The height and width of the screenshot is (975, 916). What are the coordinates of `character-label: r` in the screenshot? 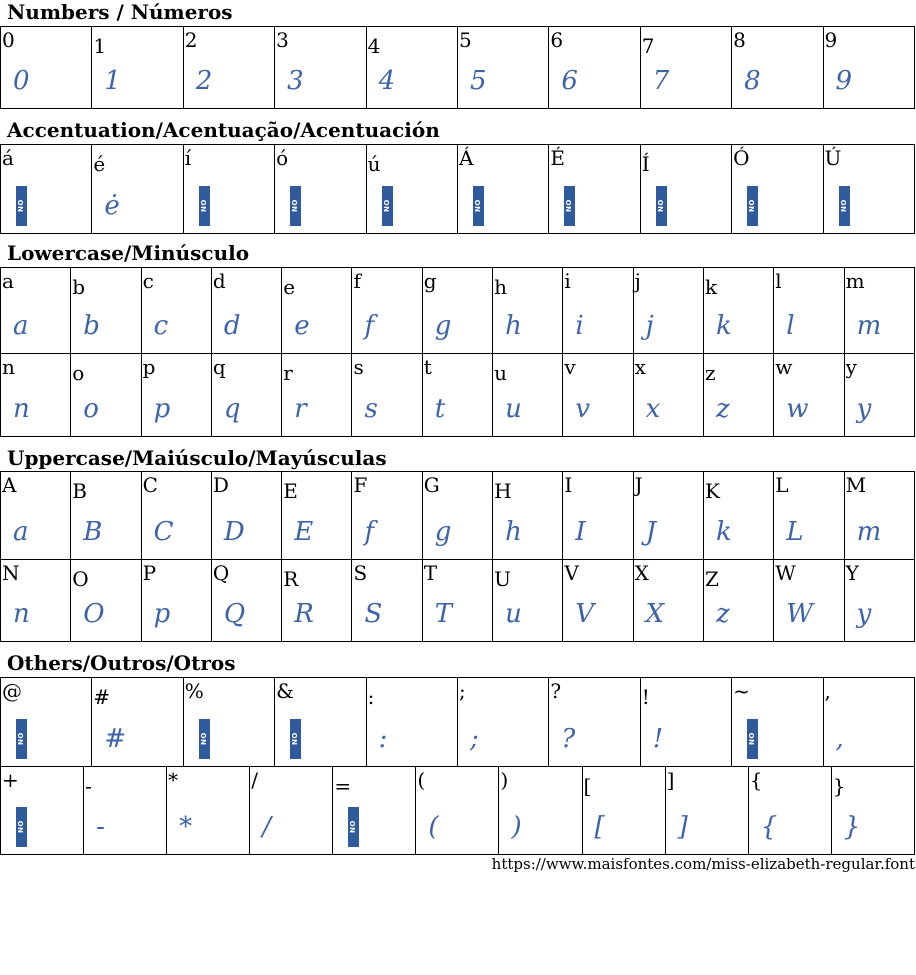 It's located at (288, 373).